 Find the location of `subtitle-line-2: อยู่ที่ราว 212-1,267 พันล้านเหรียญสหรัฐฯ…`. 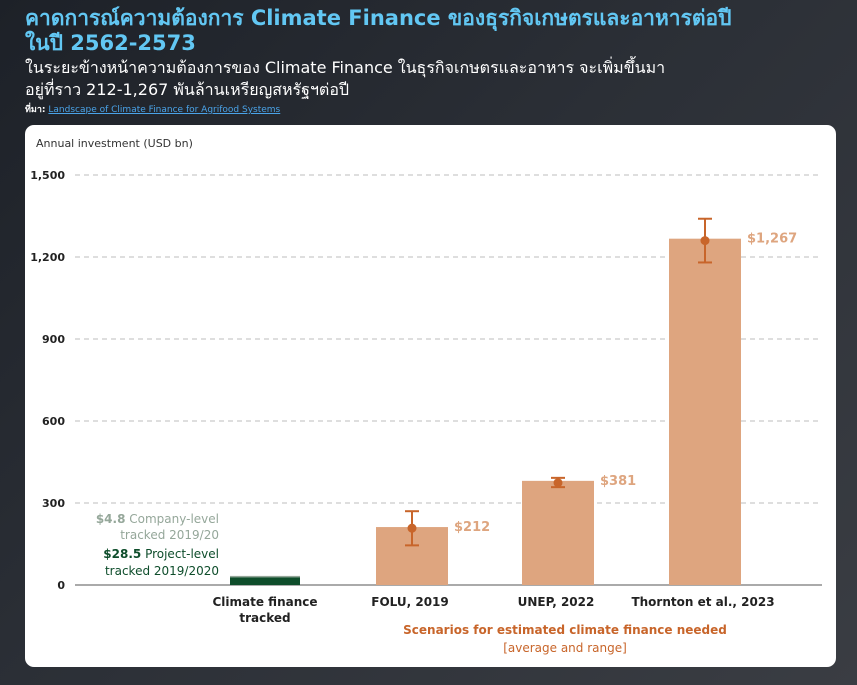

subtitle-line-2: อยู่ที่ราว 212-1,267 พันล้านเหรียญสหรัฐฯ… is located at coordinates (187, 89).